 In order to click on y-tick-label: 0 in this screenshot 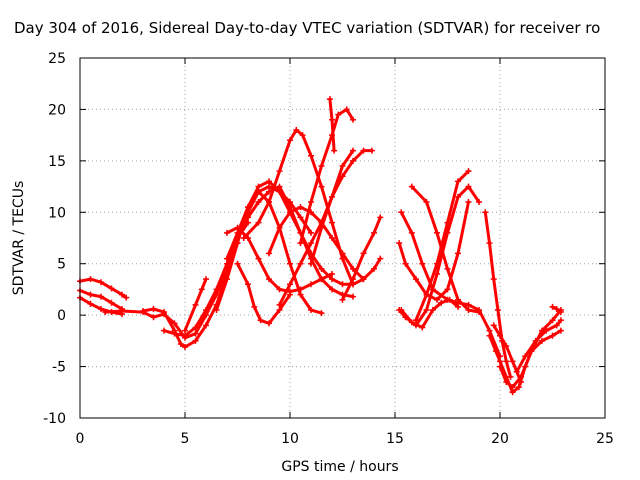, I will do `click(61, 316)`.